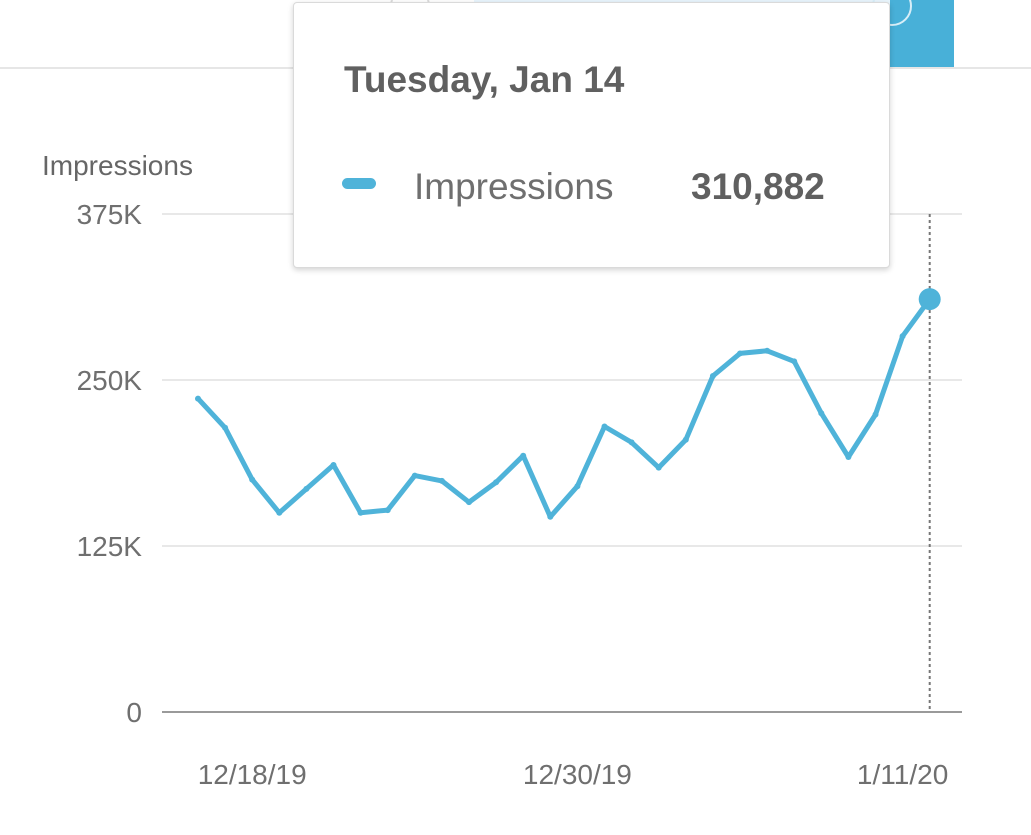 Image resolution: width=1031 pixels, height=835 pixels. What do you see at coordinates (929, 299) in the screenshot?
I see `hover-point-marker` at bounding box center [929, 299].